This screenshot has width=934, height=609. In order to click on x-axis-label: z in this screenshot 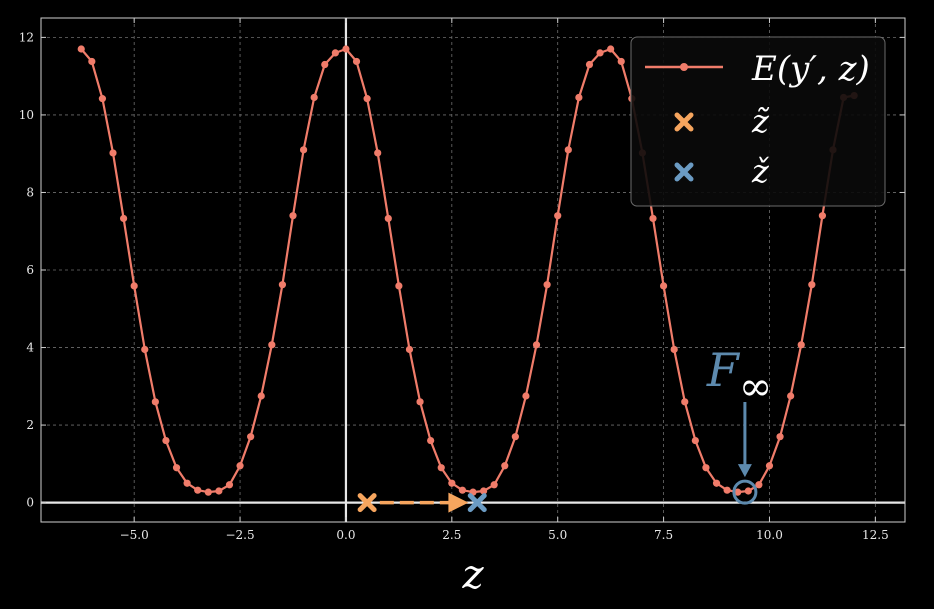, I will do `click(472, 575)`.